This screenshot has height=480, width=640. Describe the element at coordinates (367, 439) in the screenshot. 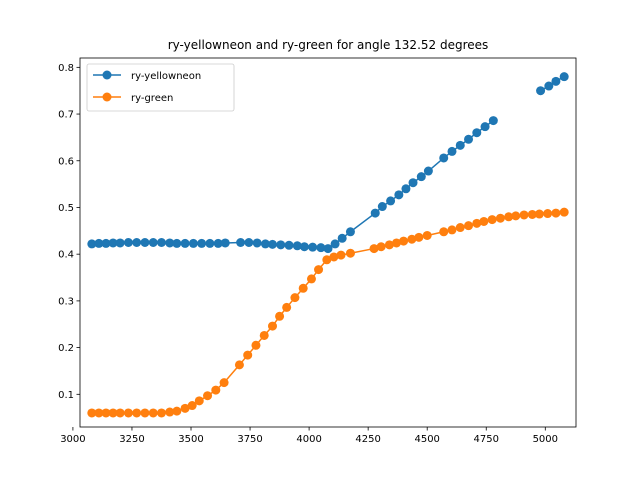

I see `x-tick-label: 4250` at that location.